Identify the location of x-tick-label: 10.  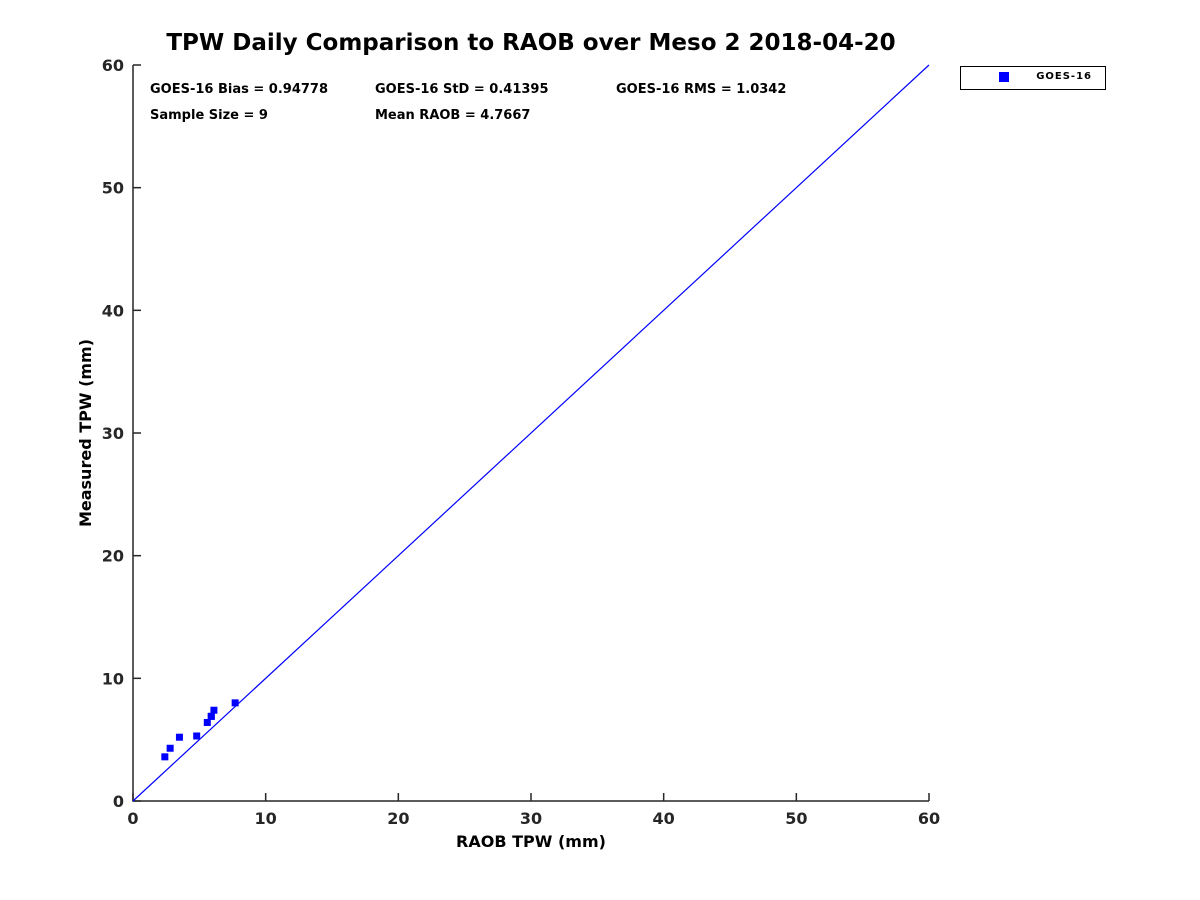
(266, 818).